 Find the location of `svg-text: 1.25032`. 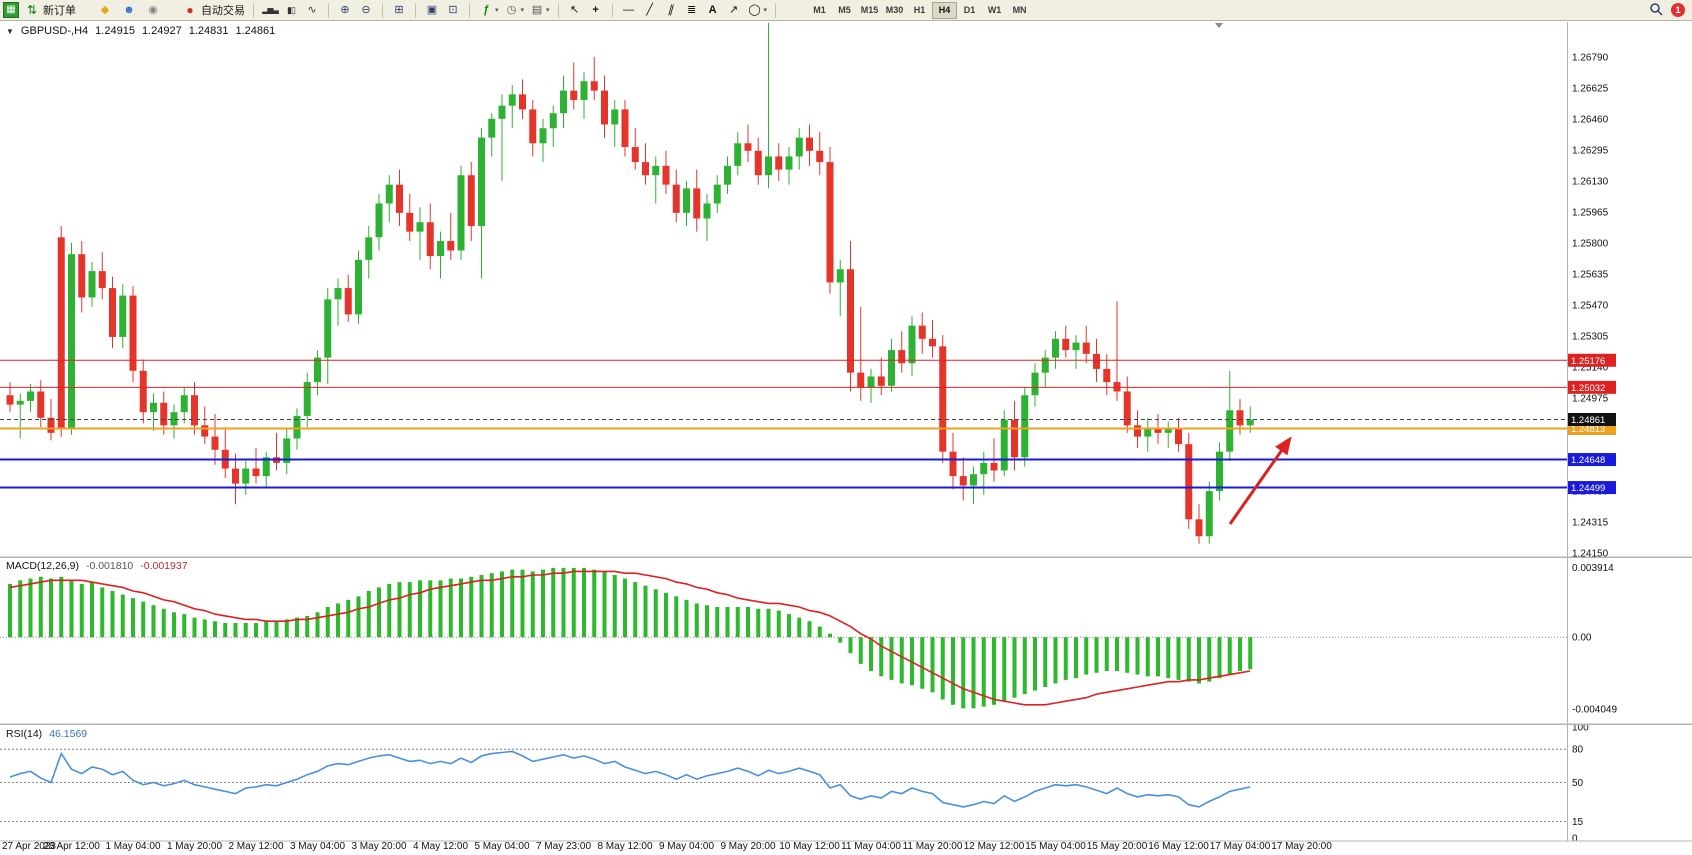

svg-text: 1.25032 is located at coordinates (1588, 388).